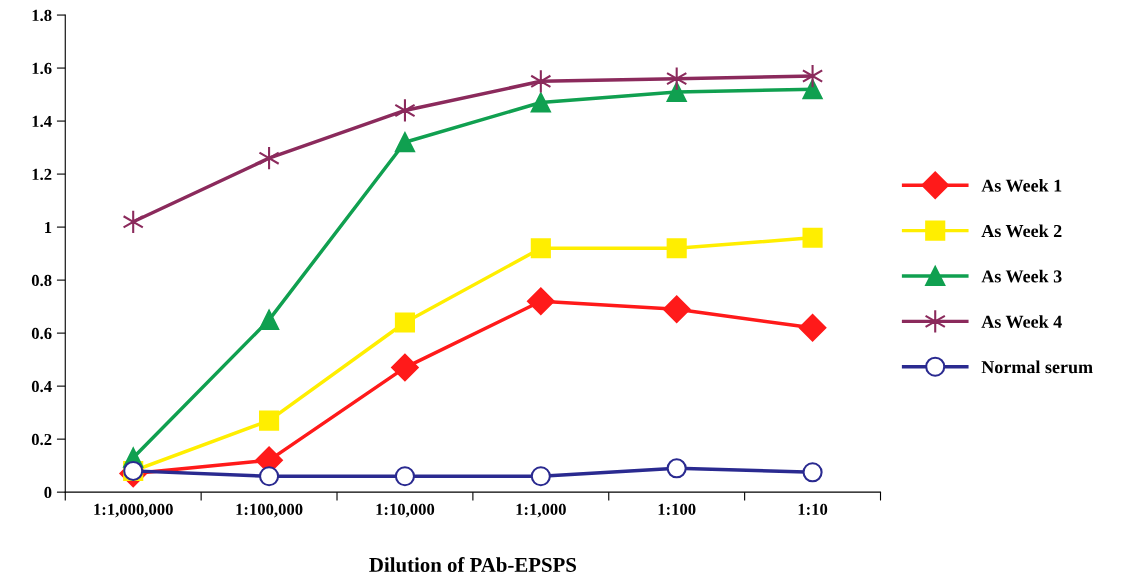 The width and height of the screenshot is (1145, 579). Describe the element at coordinates (48, 227) in the screenshot. I see `y-tick-label: 1` at that location.